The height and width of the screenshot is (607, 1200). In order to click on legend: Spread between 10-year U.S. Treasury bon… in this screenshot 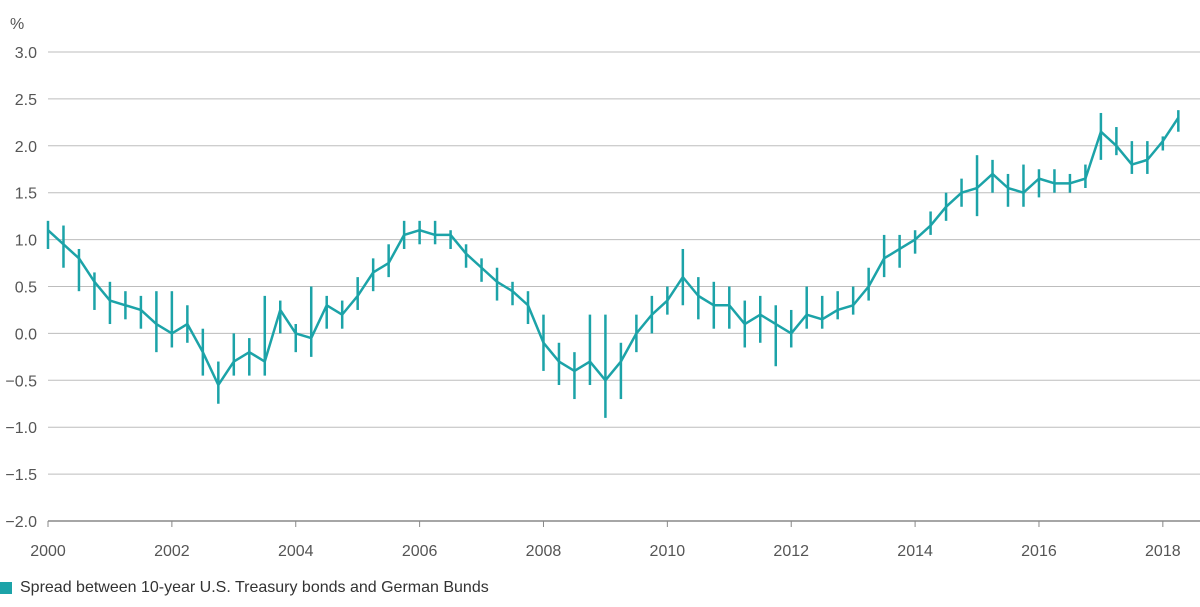, I will do `click(244, 588)`.